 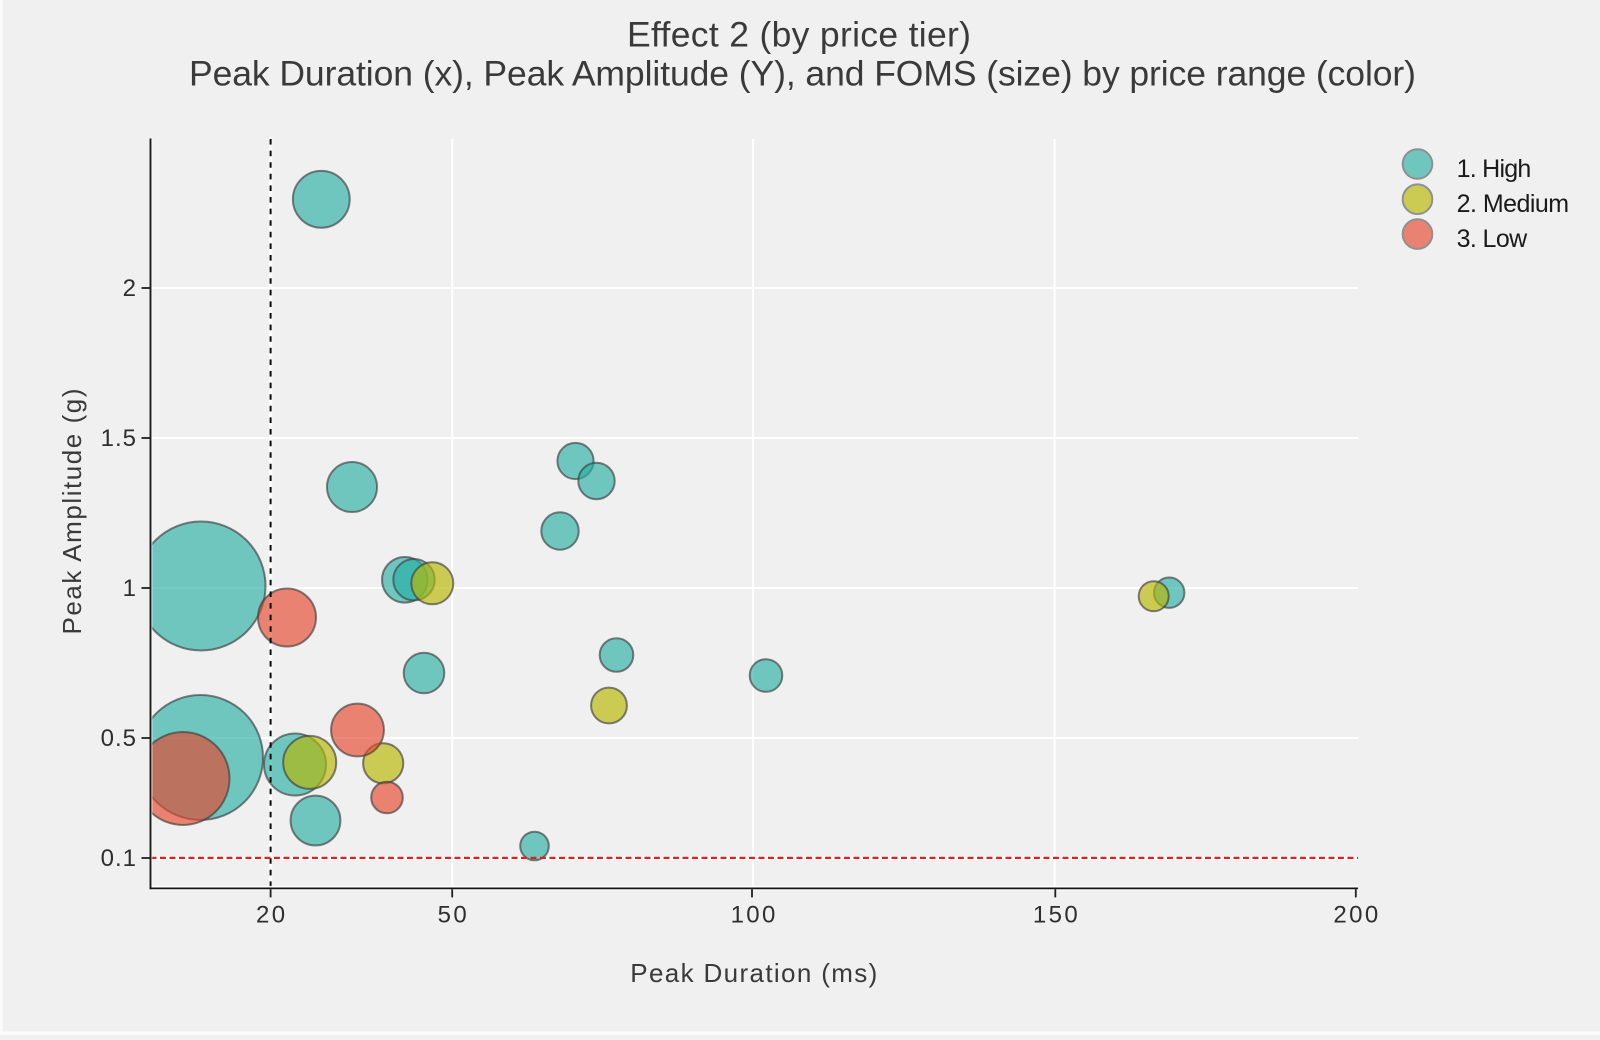 What do you see at coordinates (1494, 169) in the screenshot?
I see `svg-text: 1. High` at bounding box center [1494, 169].